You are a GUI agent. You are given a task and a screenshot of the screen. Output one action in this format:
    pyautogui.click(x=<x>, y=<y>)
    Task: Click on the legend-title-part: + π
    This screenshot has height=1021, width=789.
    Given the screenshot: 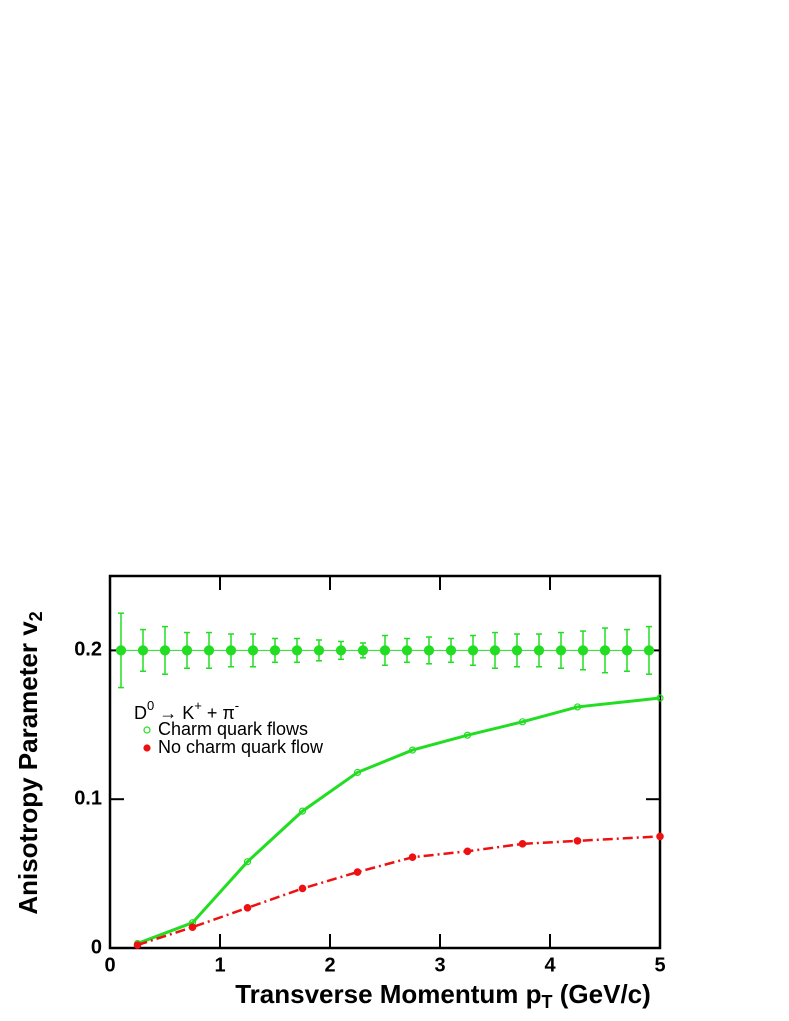 What is the action you would take?
    pyautogui.click(x=218, y=713)
    